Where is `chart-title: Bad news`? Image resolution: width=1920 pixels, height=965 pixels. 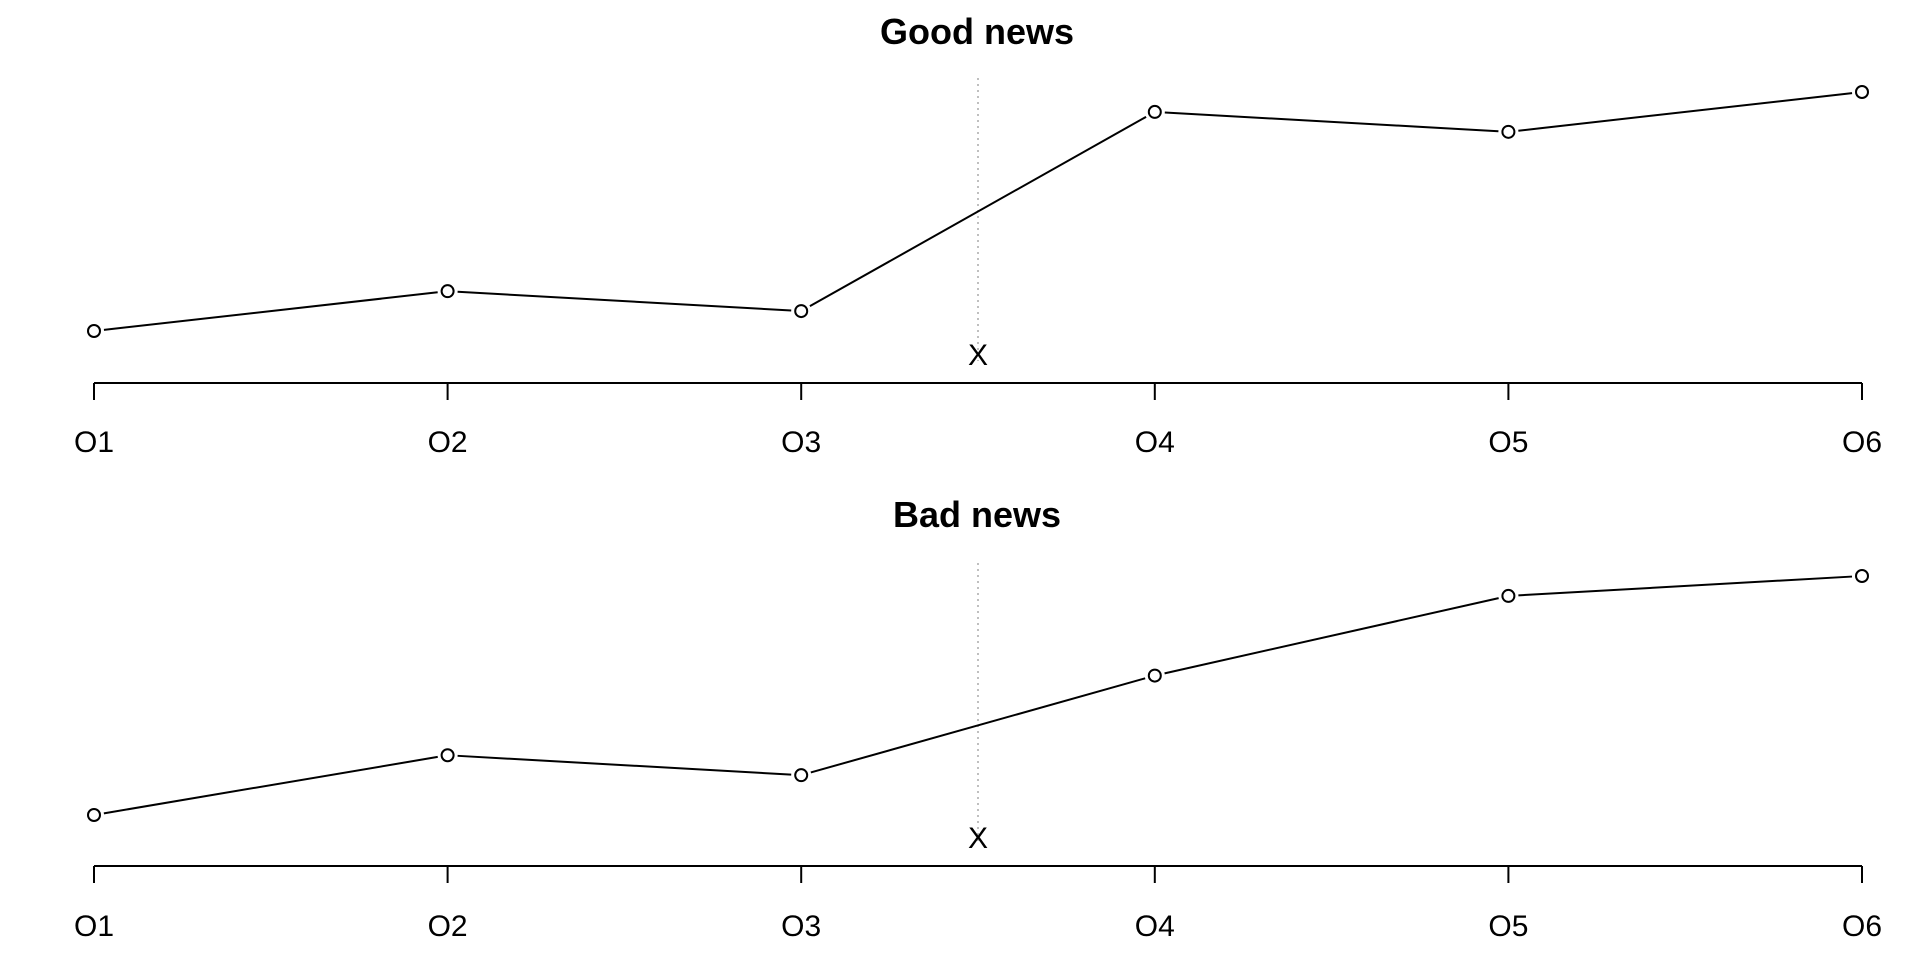
chart-title: Bad news is located at coordinates (977, 514).